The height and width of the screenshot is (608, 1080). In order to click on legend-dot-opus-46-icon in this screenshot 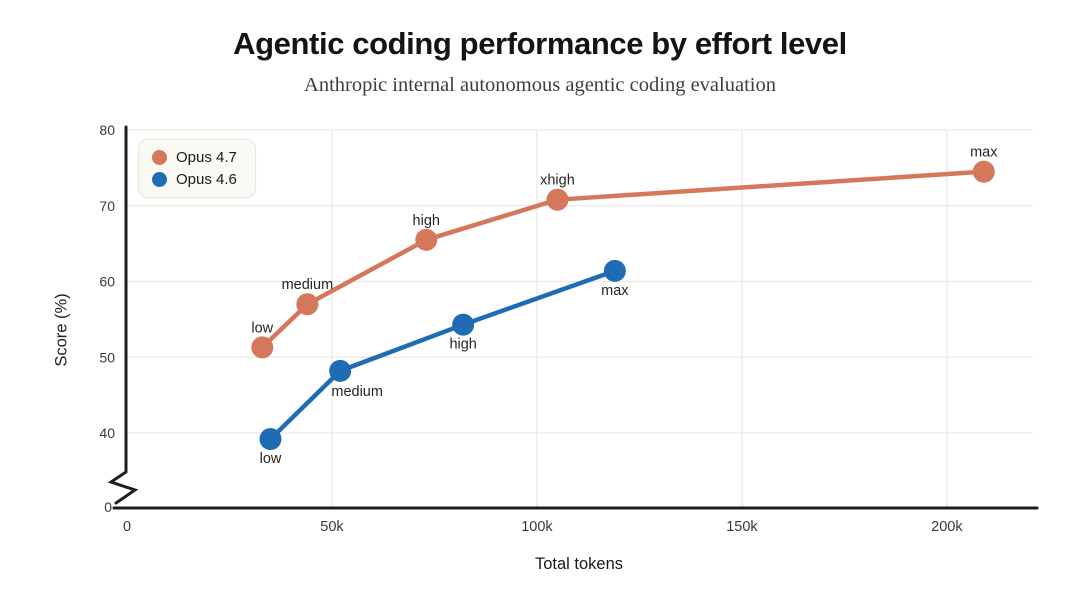, I will do `click(159, 179)`.